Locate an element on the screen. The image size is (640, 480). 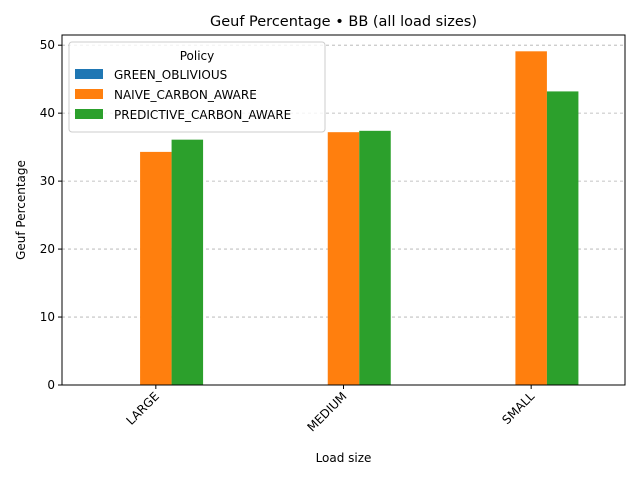
y-tick-label: 40 is located at coordinates (47, 113).